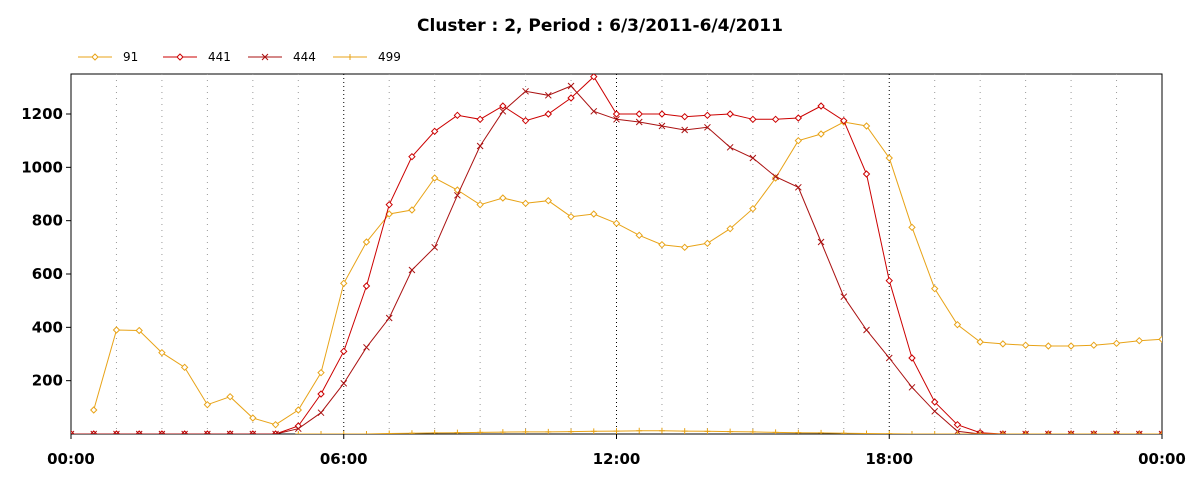 This screenshot has width=1200, height=480. Describe the element at coordinates (617, 459) in the screenshot. I see `x-tick-label: 12:00` at that location.